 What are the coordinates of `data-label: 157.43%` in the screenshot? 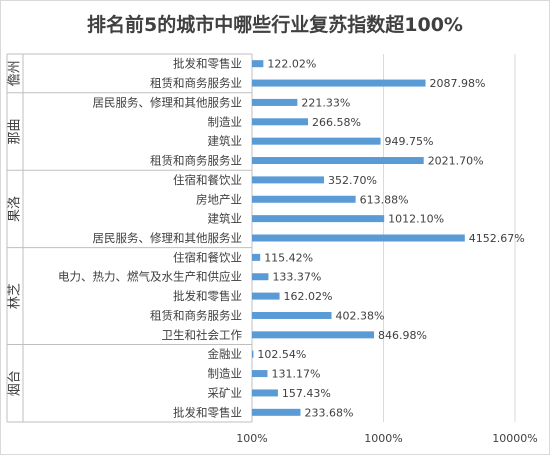 It's located at (306, 393).